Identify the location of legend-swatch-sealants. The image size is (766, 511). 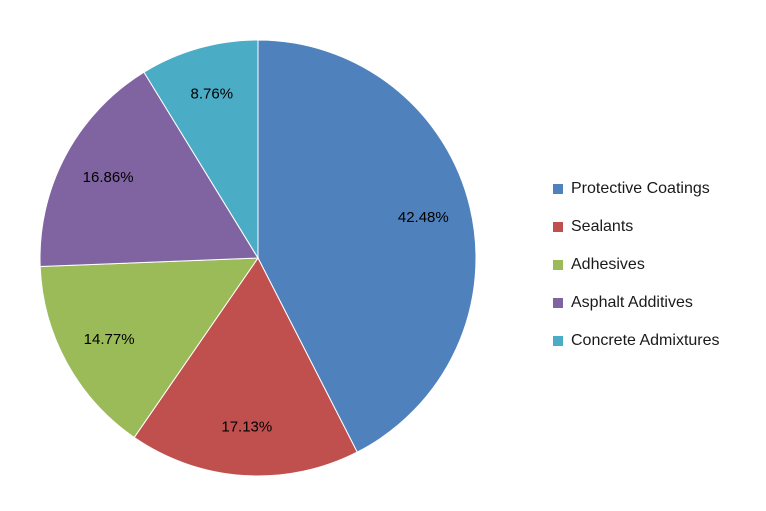
(558, 227).